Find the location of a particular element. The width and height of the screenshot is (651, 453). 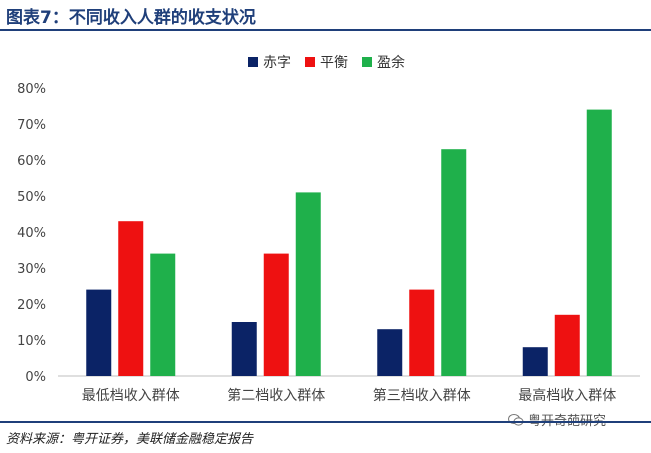

y-tick-label: 40% is located at coordinates (31, 233).